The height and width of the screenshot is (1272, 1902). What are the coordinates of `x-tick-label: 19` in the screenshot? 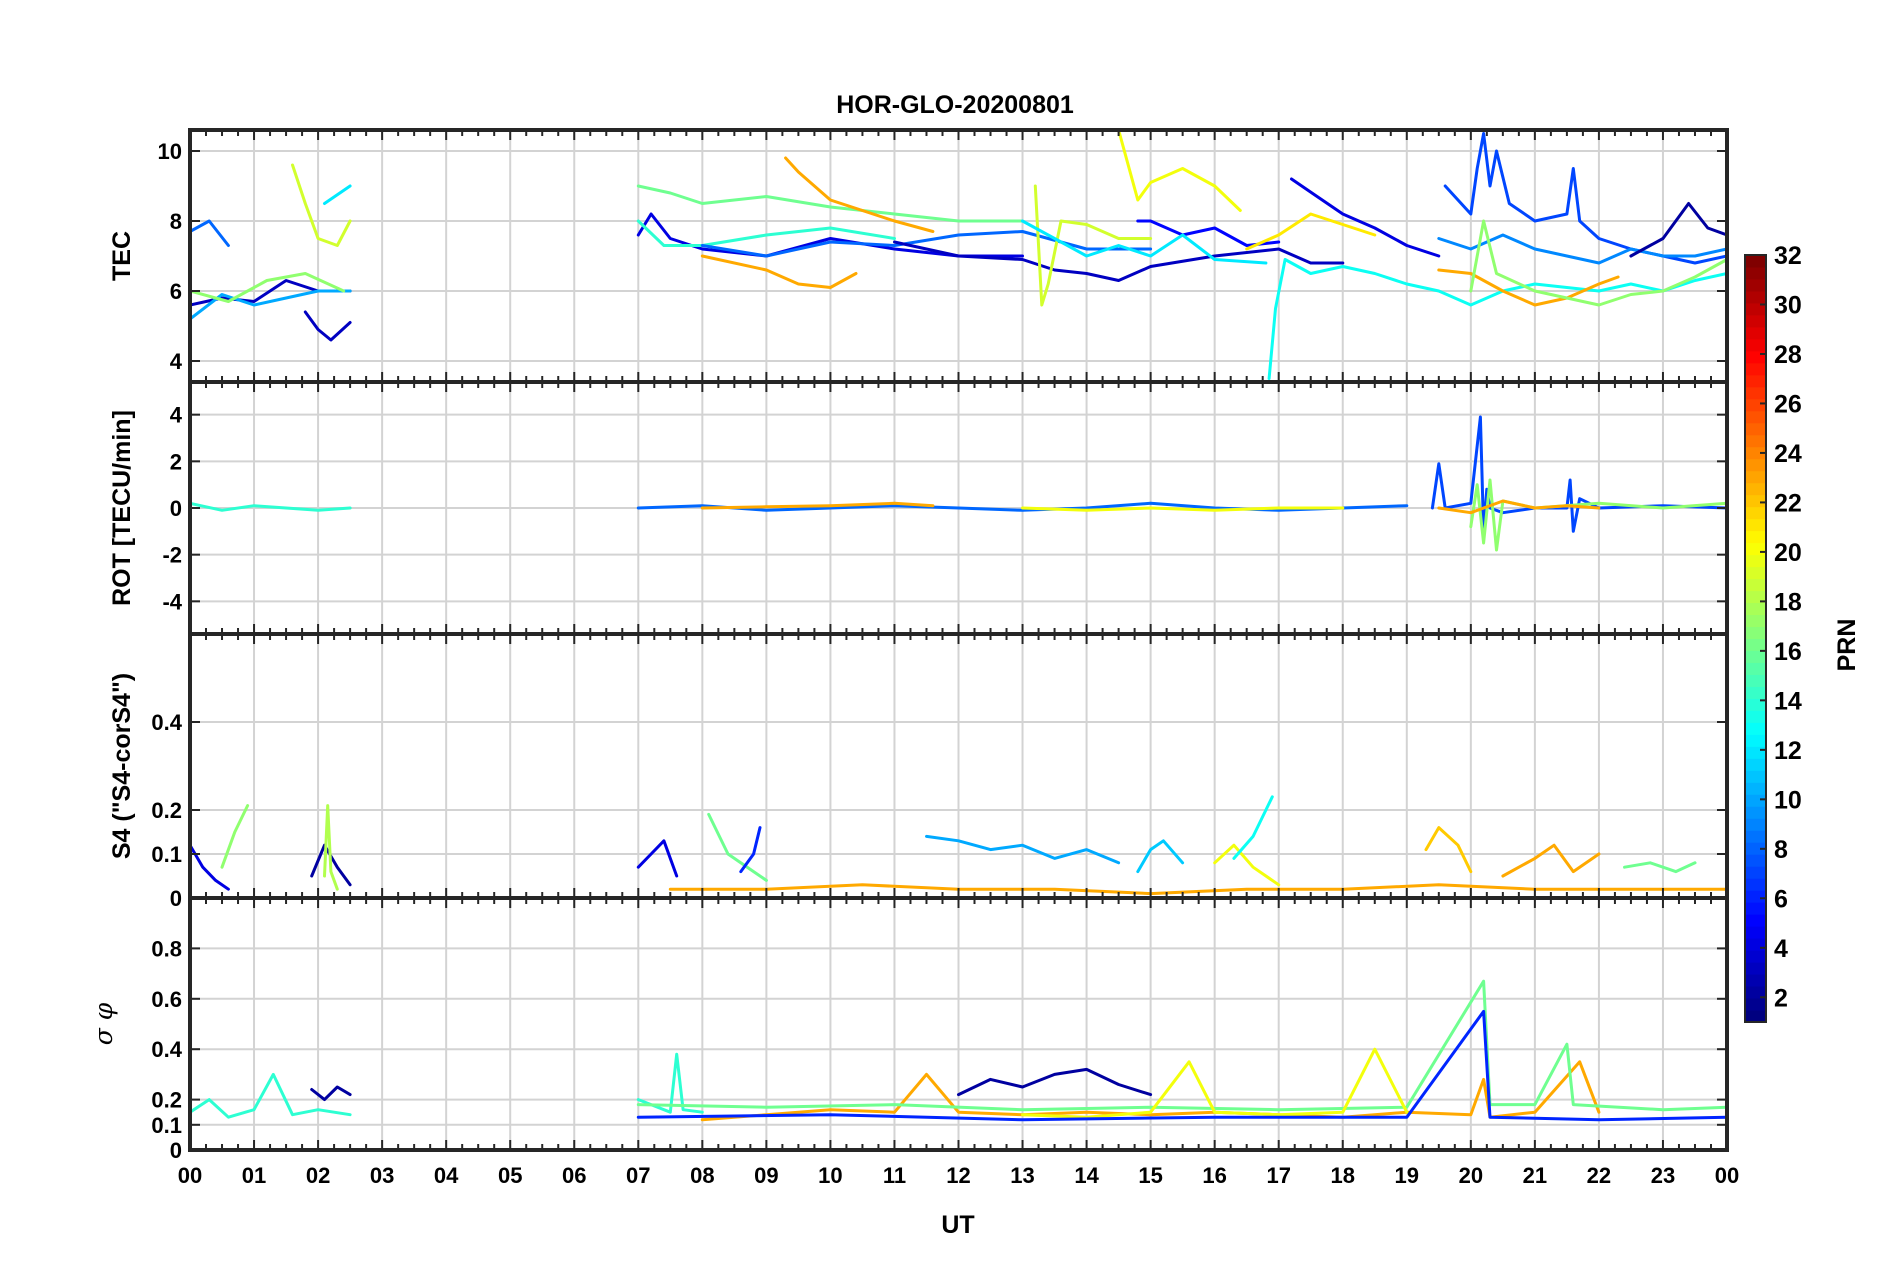 It's located at (1407, 1175).